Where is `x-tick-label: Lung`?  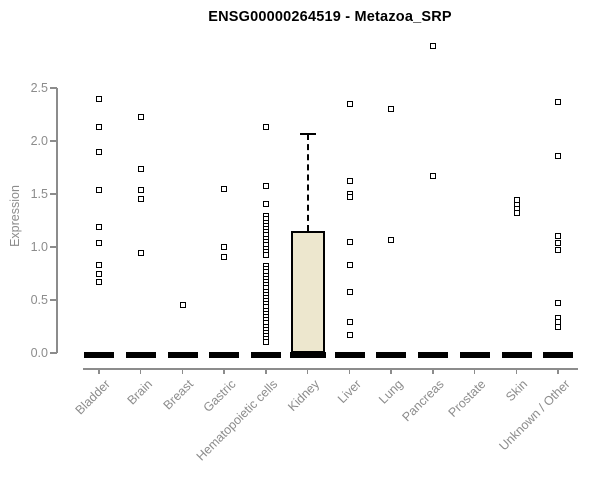 x-tick-label: Lung is located at coordinates (390, 392).